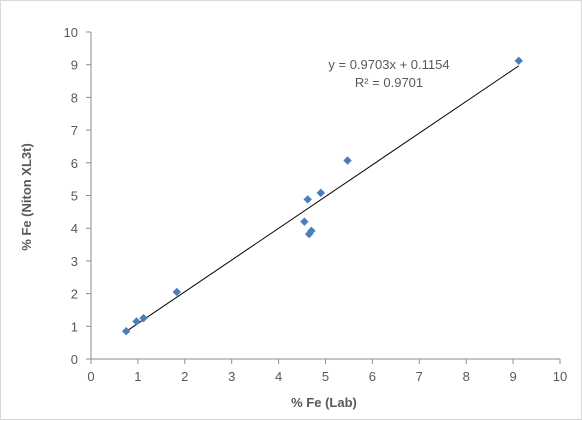 The image size is (582, 421). What do you see at coordinates (372, 376) in the screenshot?
I see `x-tick-label: 6` at bounding box center [372, 376].